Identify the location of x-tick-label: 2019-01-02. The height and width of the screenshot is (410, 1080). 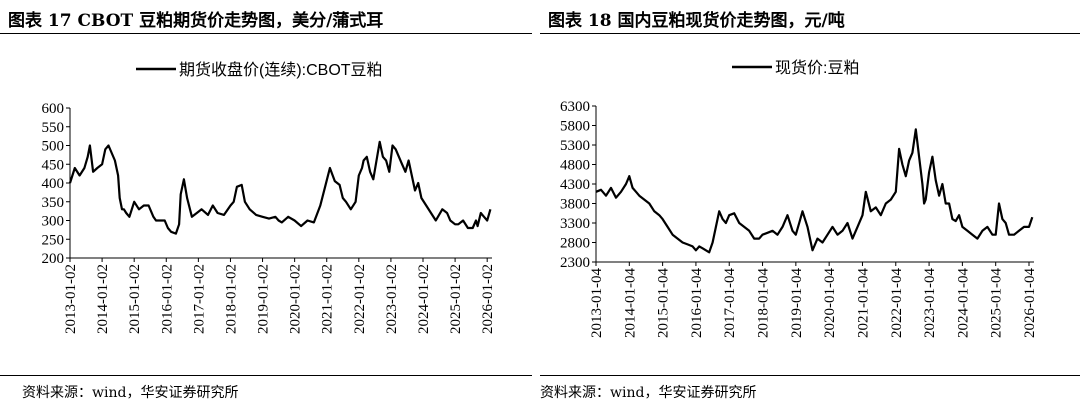
(264, 299).